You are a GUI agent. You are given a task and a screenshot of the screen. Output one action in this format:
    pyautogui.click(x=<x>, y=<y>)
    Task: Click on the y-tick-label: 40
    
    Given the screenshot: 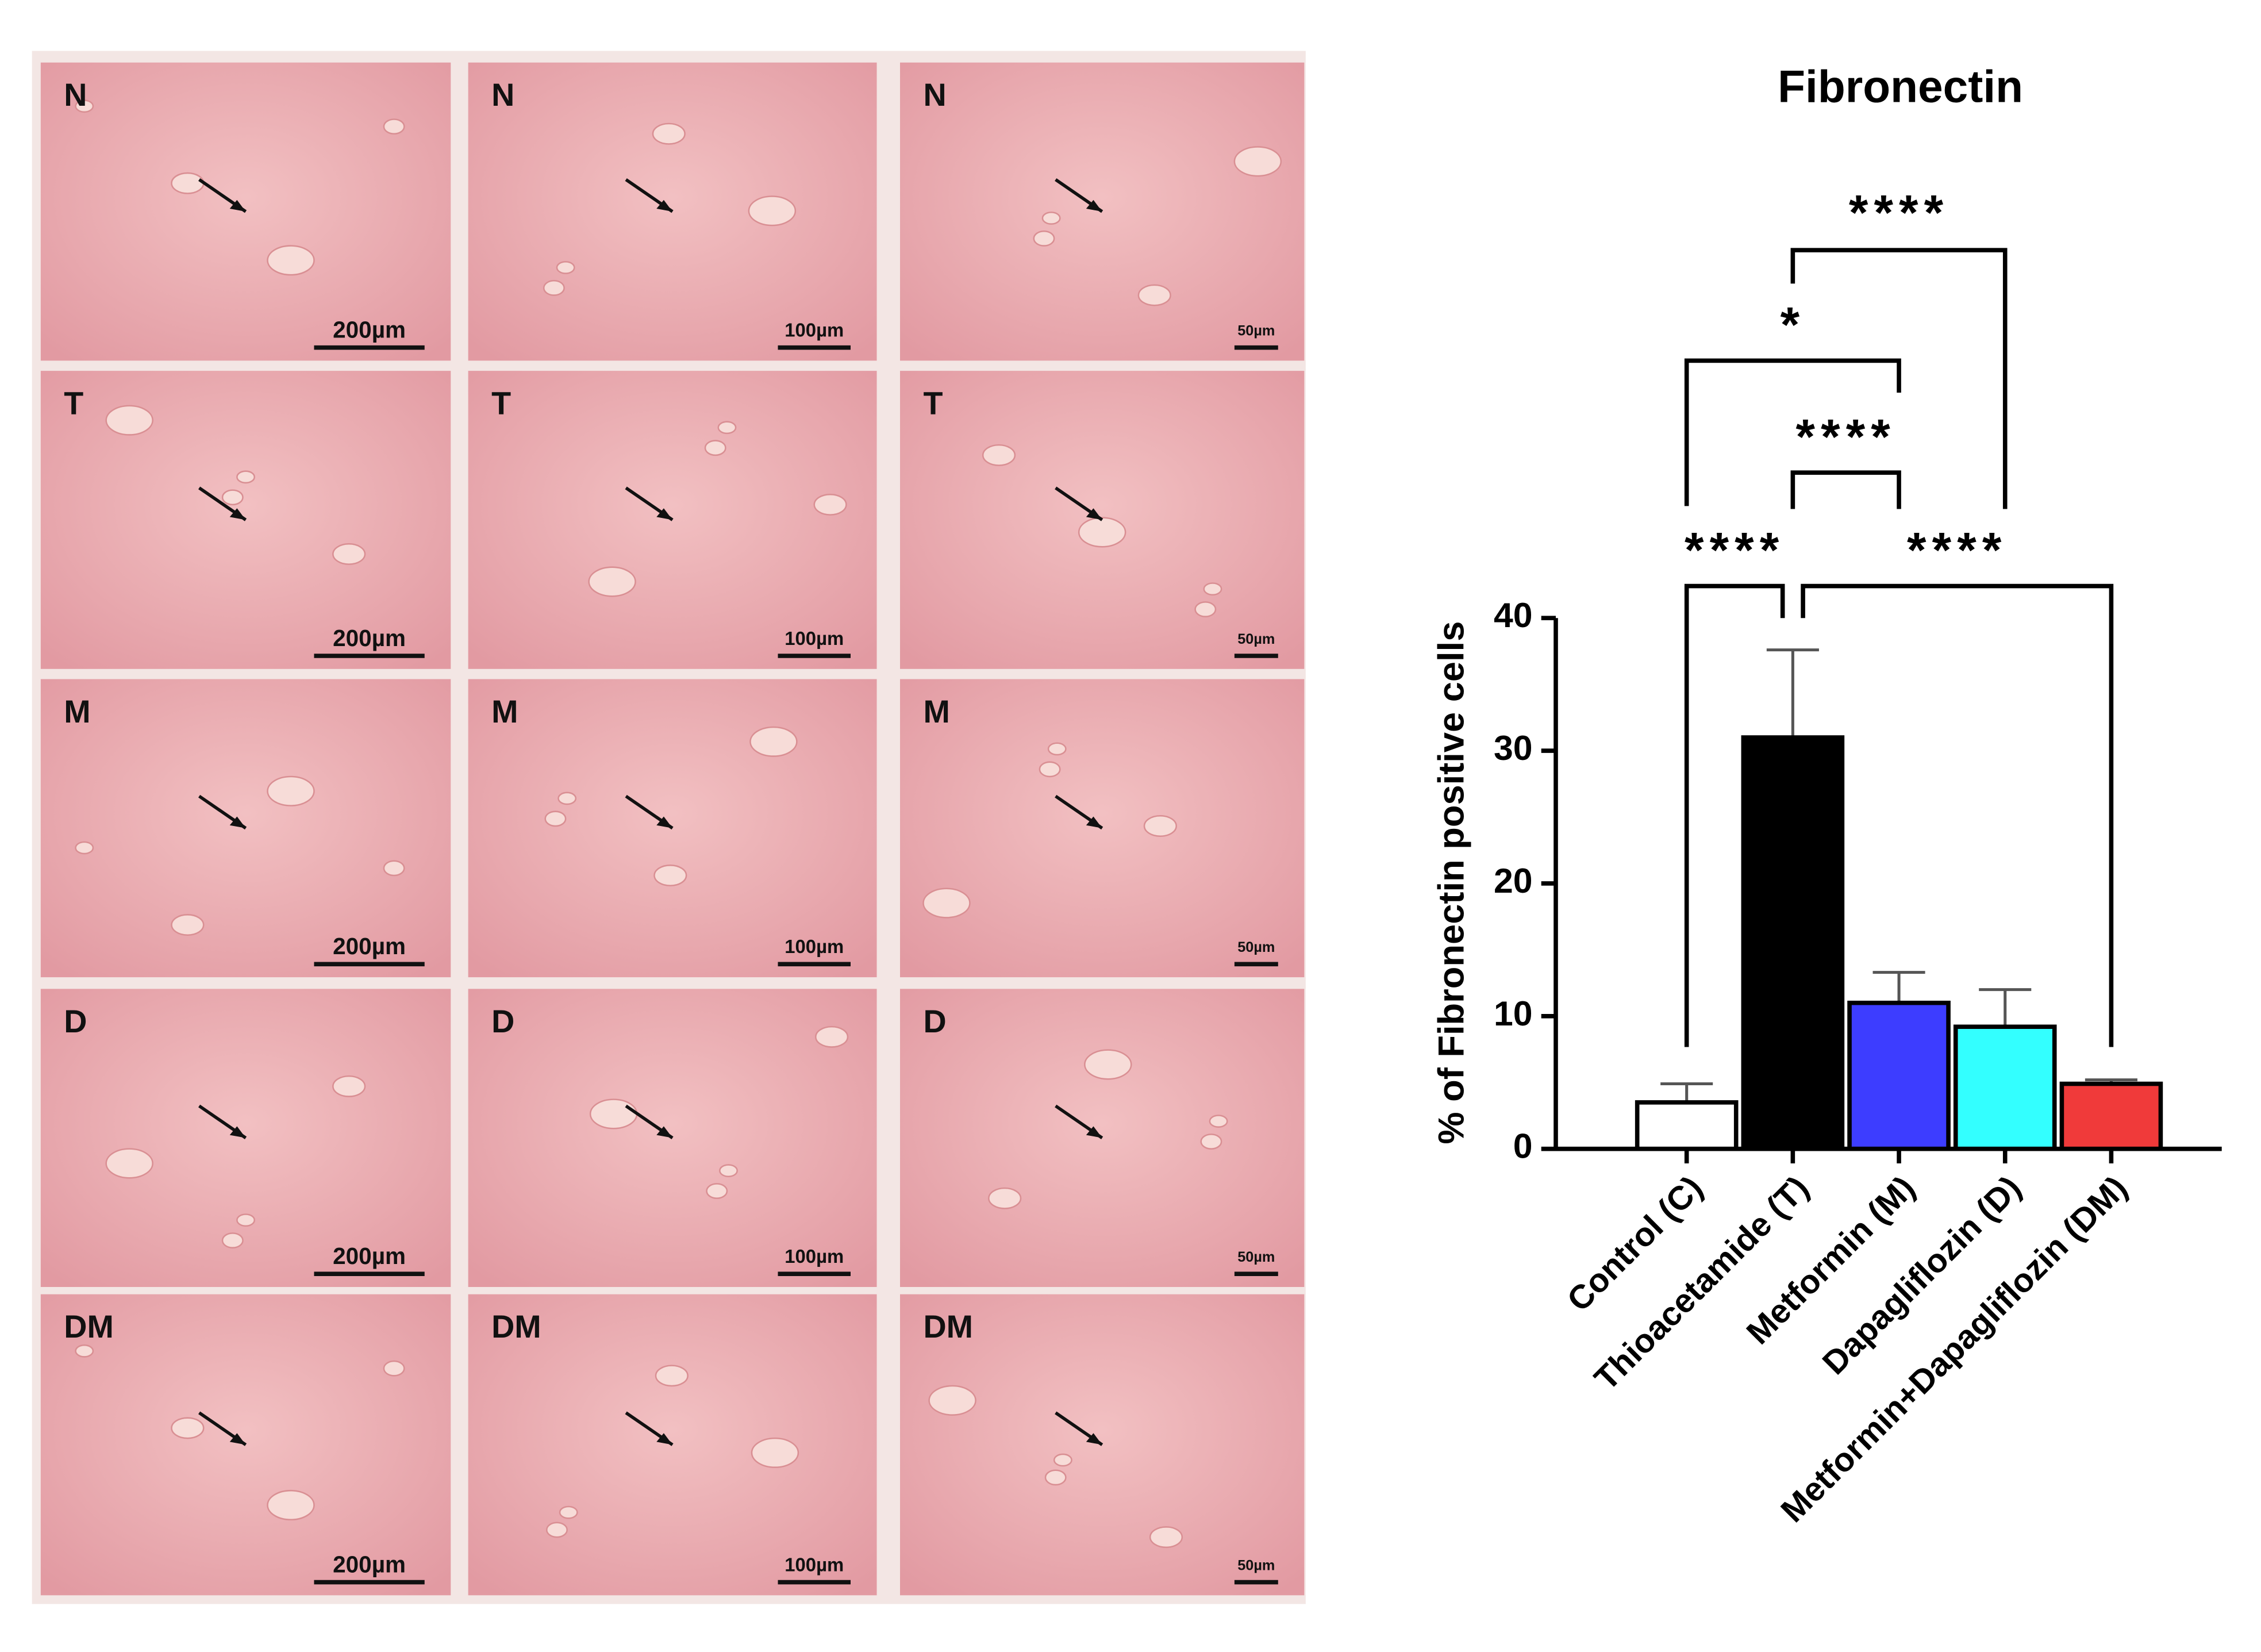 What is the action you would take?
    pyautogui.click(x=1513, y=615)
    